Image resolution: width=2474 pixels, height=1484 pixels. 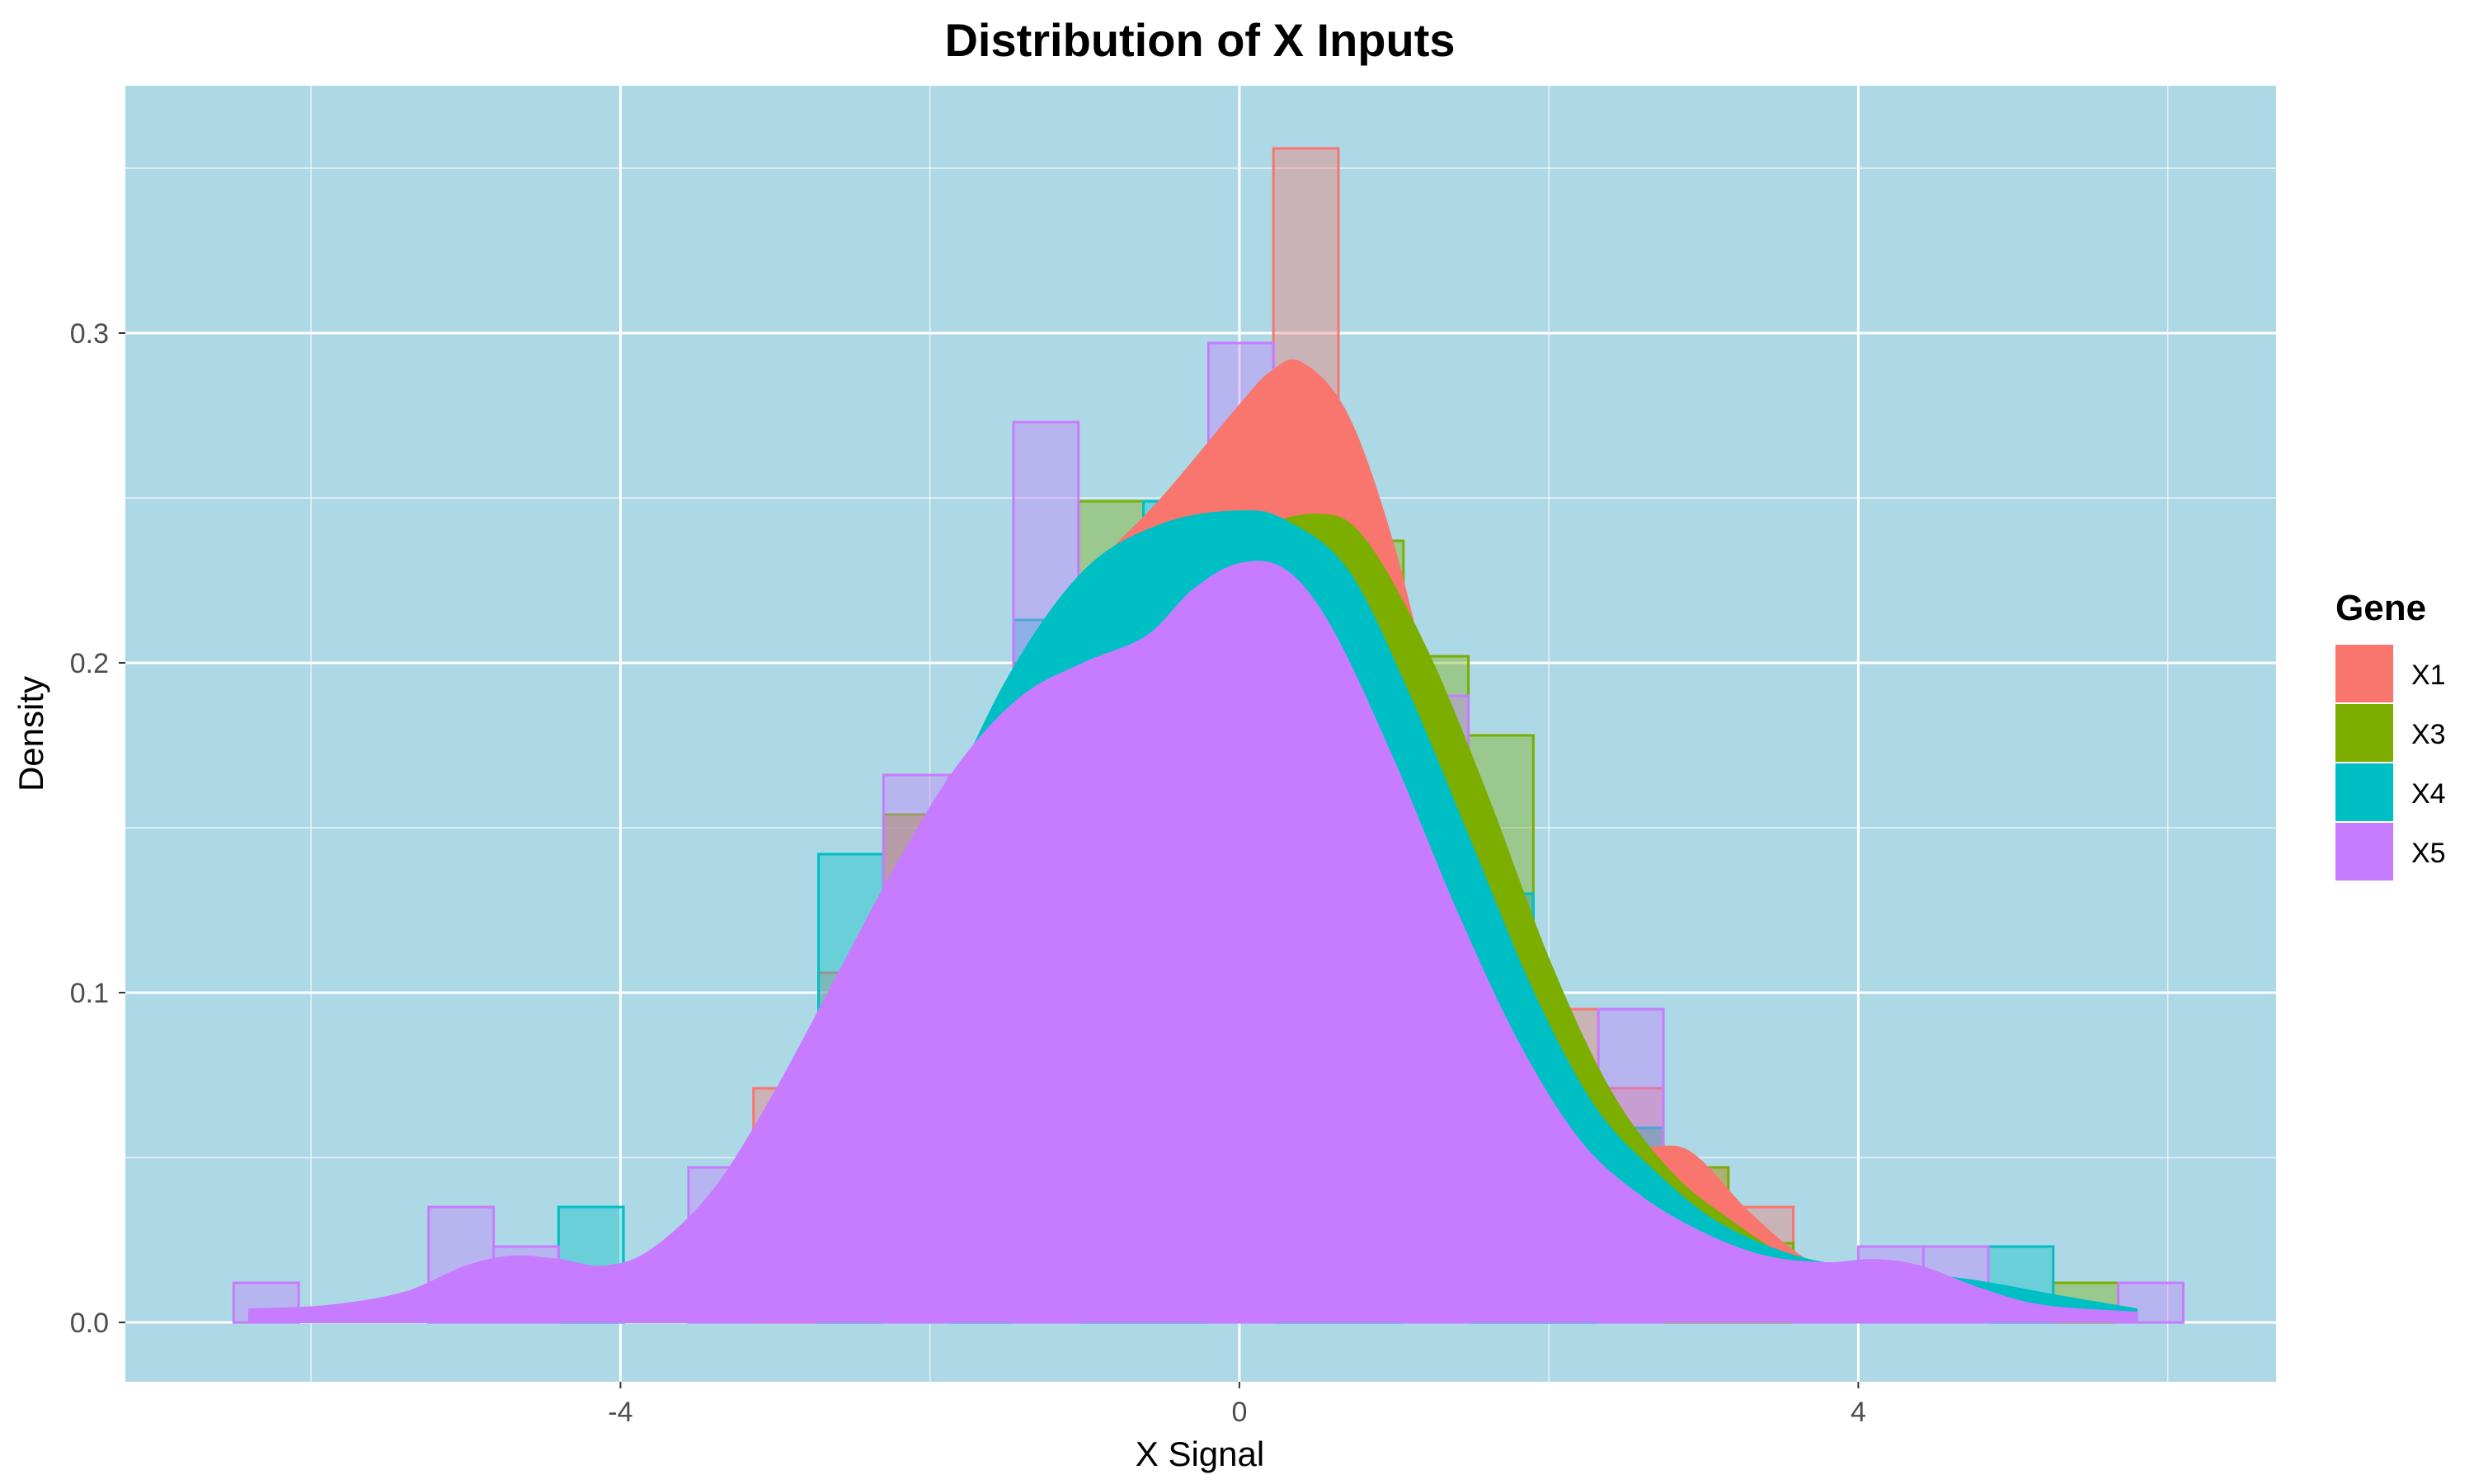 What do you see at coordinates (89, 334) in the screenshot?
I see `y-tick-label: 0.3` at bounding box center [89, 334].